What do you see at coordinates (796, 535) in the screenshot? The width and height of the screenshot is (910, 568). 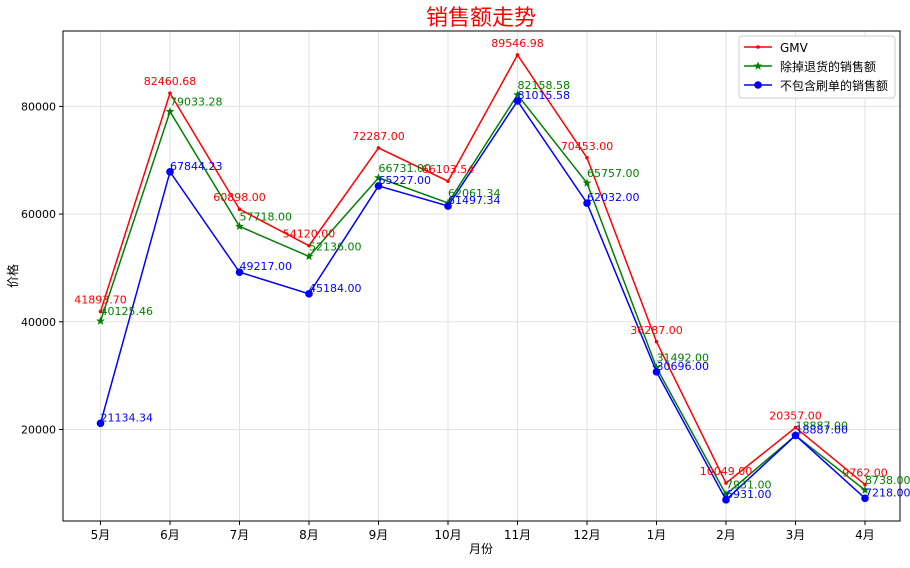 I see `x-tick-label: 3月` at bounding box center [796, 535].